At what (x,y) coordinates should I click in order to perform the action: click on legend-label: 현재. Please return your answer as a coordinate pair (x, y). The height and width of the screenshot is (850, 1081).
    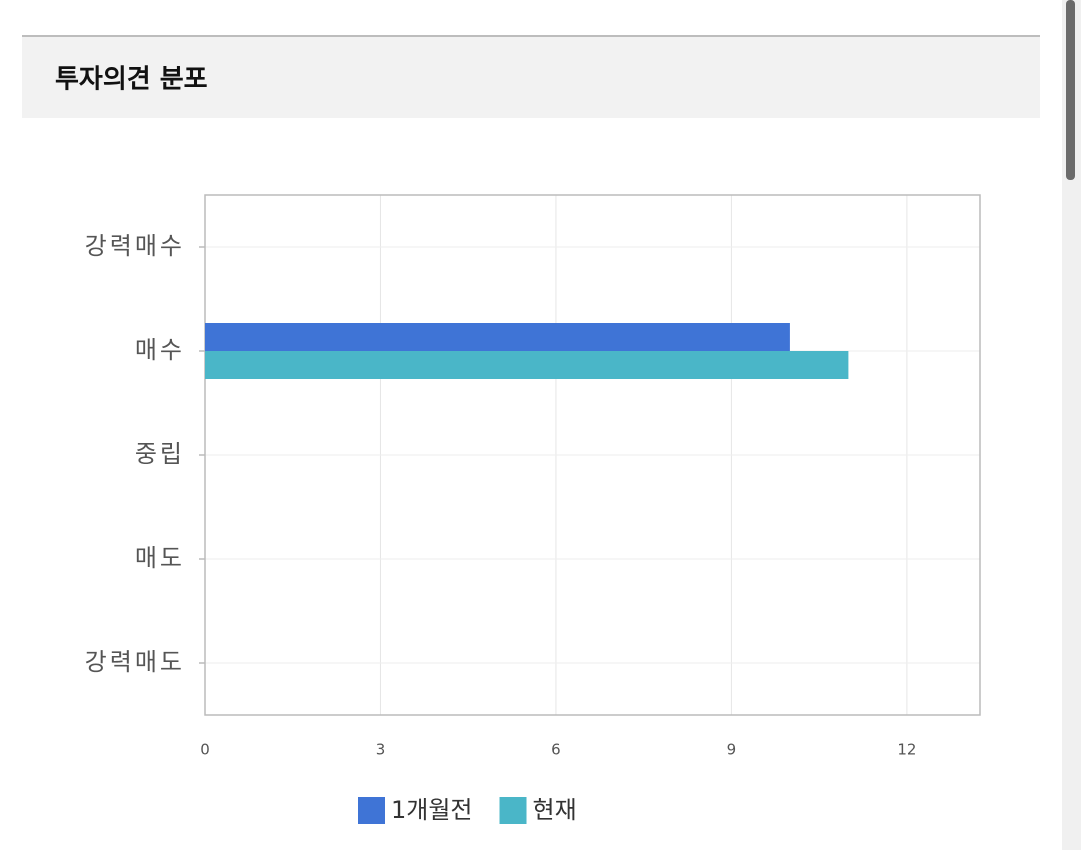
    Looking at the image, I should click on (555, 810).